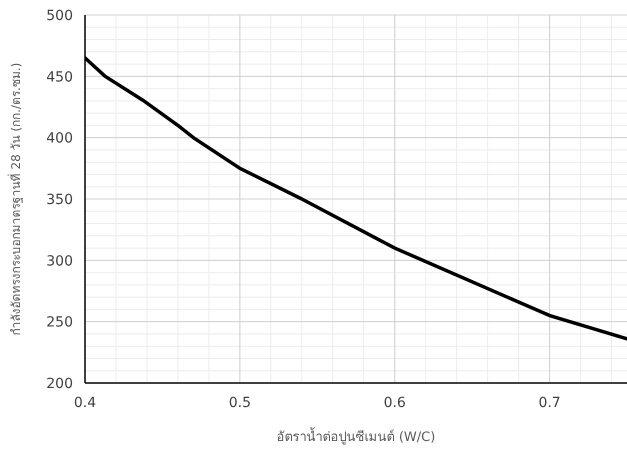  What do you see at coordinates (59, 77) in the screenshot?
I see `y-tick-label: 450` at bounding box center [59, 77].